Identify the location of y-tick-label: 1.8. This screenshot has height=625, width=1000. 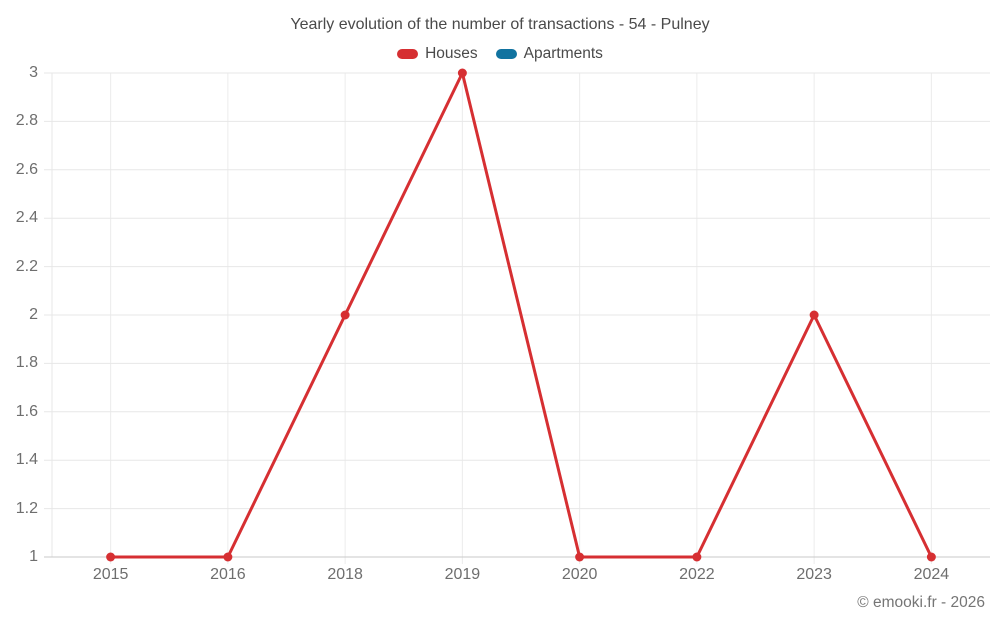
(26, 363).